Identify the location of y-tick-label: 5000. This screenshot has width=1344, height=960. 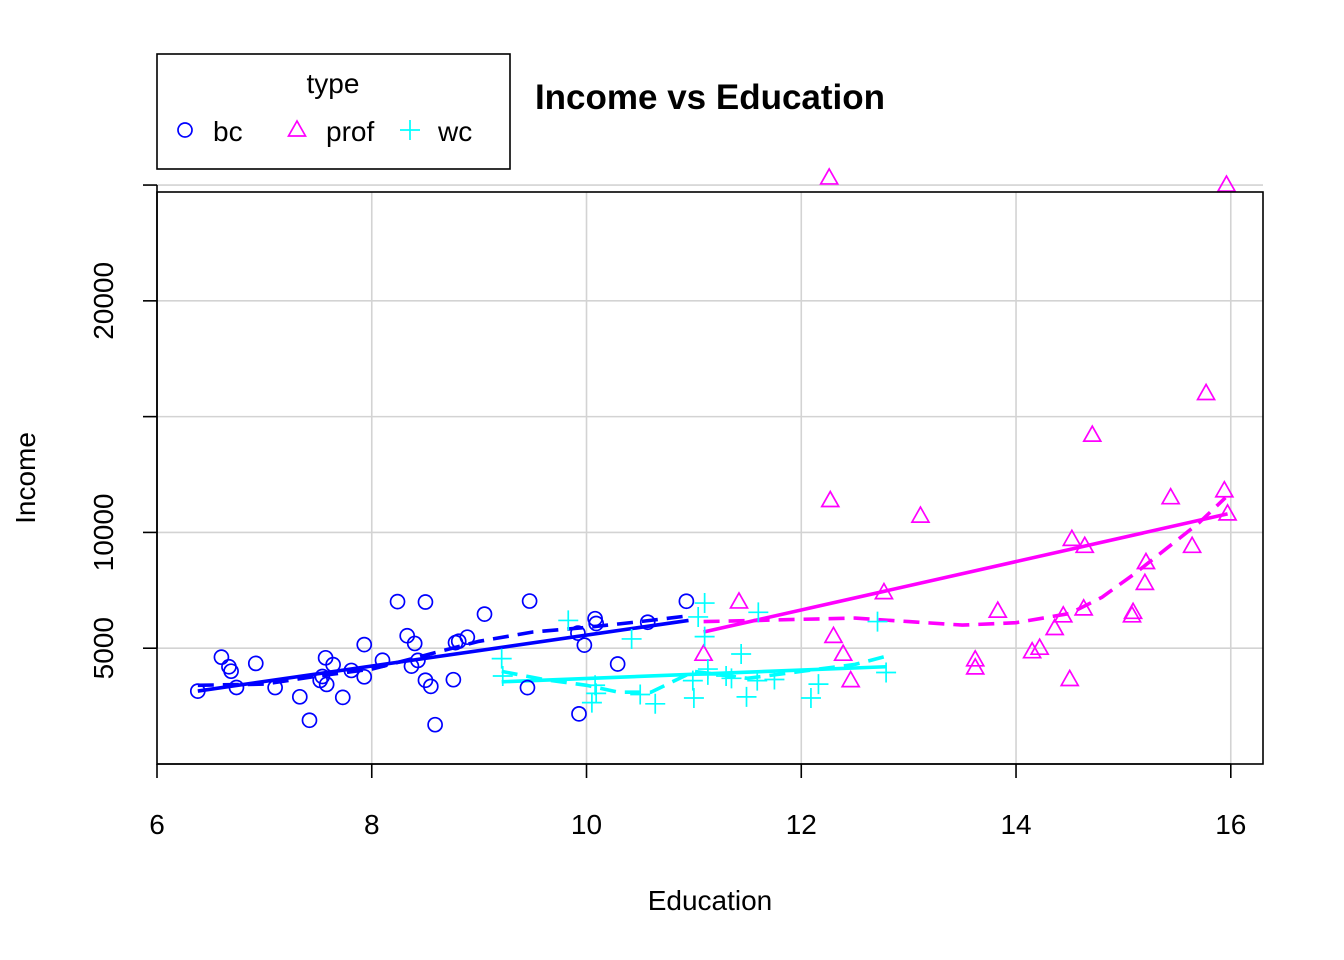
(103, 648).